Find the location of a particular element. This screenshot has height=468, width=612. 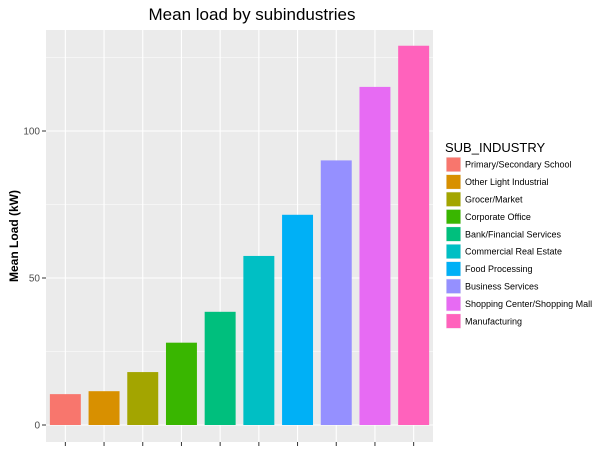

legend-item: Grocer/Market is located at coordinates (484, 199).